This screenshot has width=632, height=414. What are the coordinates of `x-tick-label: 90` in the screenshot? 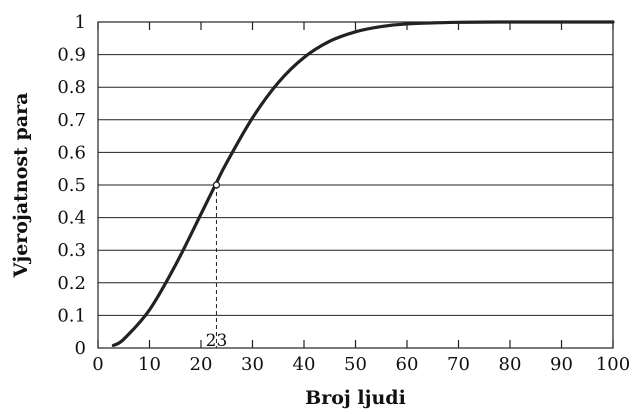 It's located at (561, 364).